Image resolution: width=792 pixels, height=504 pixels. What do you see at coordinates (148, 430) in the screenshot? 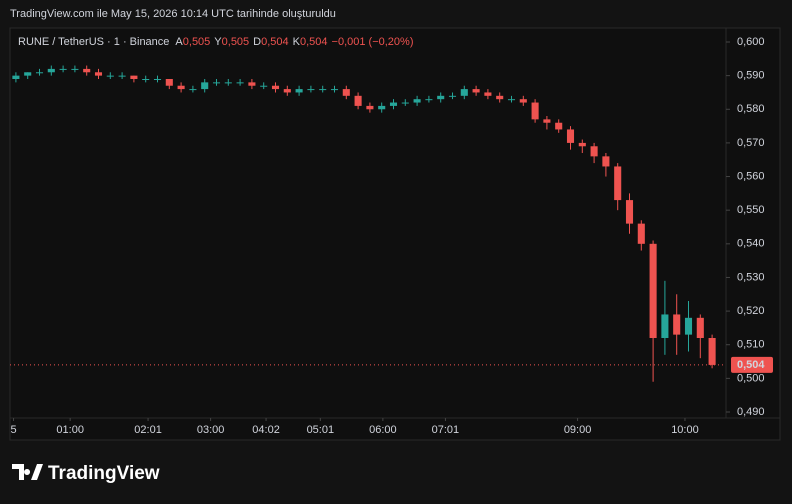
I see `x-tick-label: 02:01` at bounding box center [148, 430].